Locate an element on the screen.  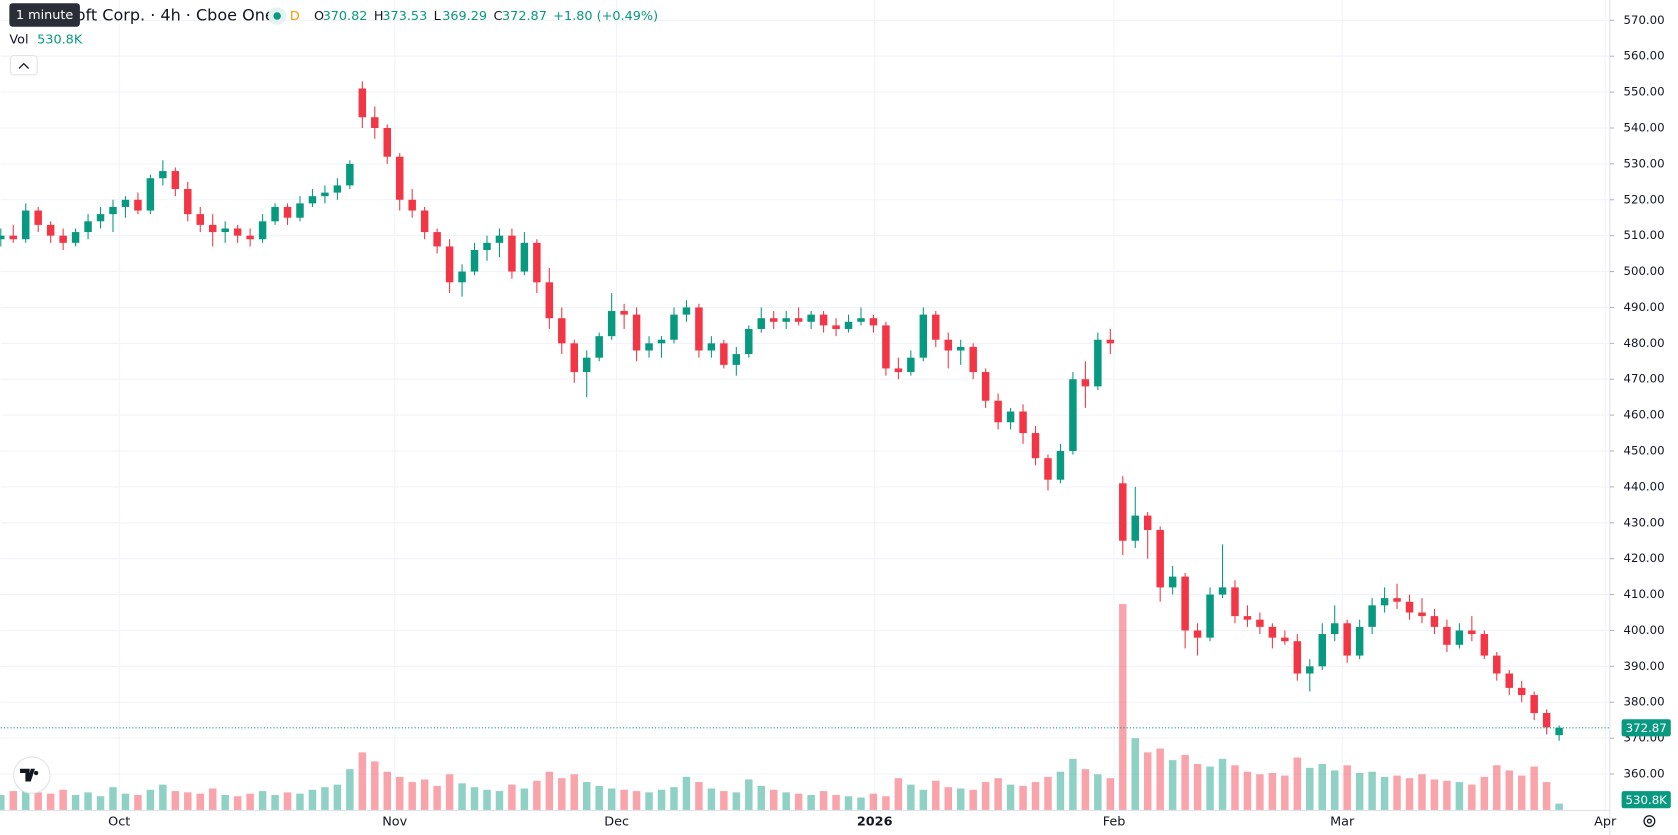
ohlc-key: O is located at coordinates (319, 16).